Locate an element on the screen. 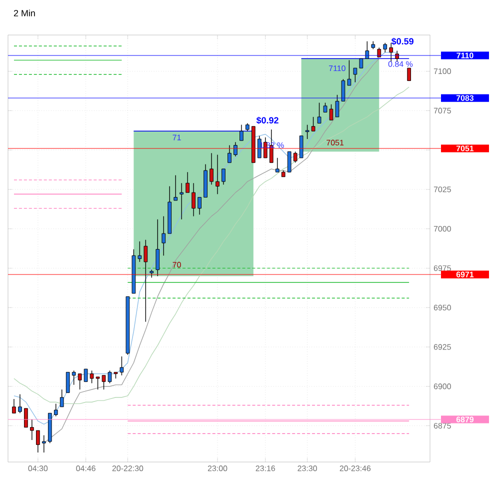 The height and width of the screenshot is (491, 494). annotation: $0.92 is located at coordinates (267, 120).